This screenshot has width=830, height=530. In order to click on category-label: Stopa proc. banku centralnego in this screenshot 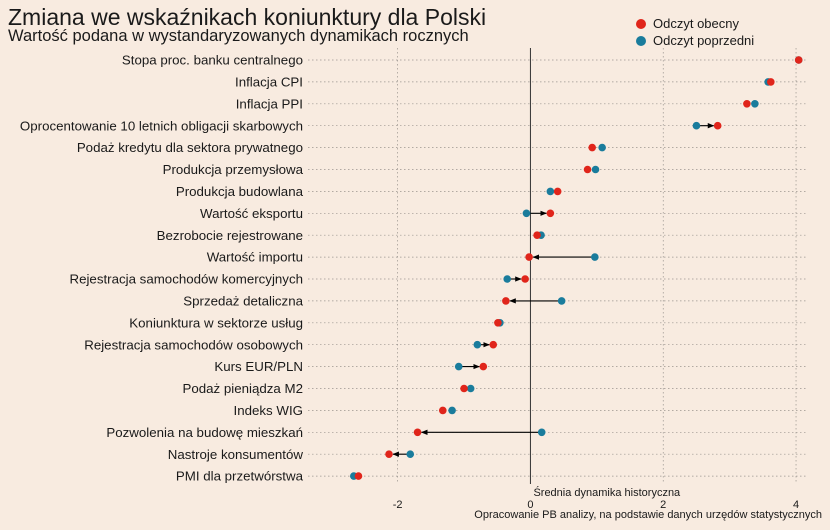, I will do `click(212, 60)`.